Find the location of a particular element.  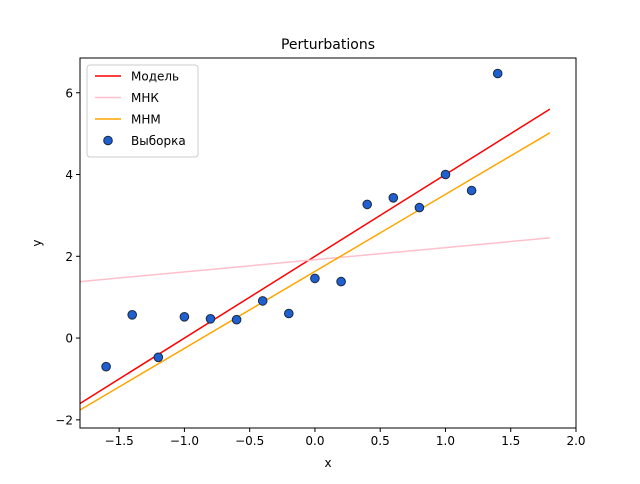

x-tick-label: −1.5 is located at coordinates (119, 441).